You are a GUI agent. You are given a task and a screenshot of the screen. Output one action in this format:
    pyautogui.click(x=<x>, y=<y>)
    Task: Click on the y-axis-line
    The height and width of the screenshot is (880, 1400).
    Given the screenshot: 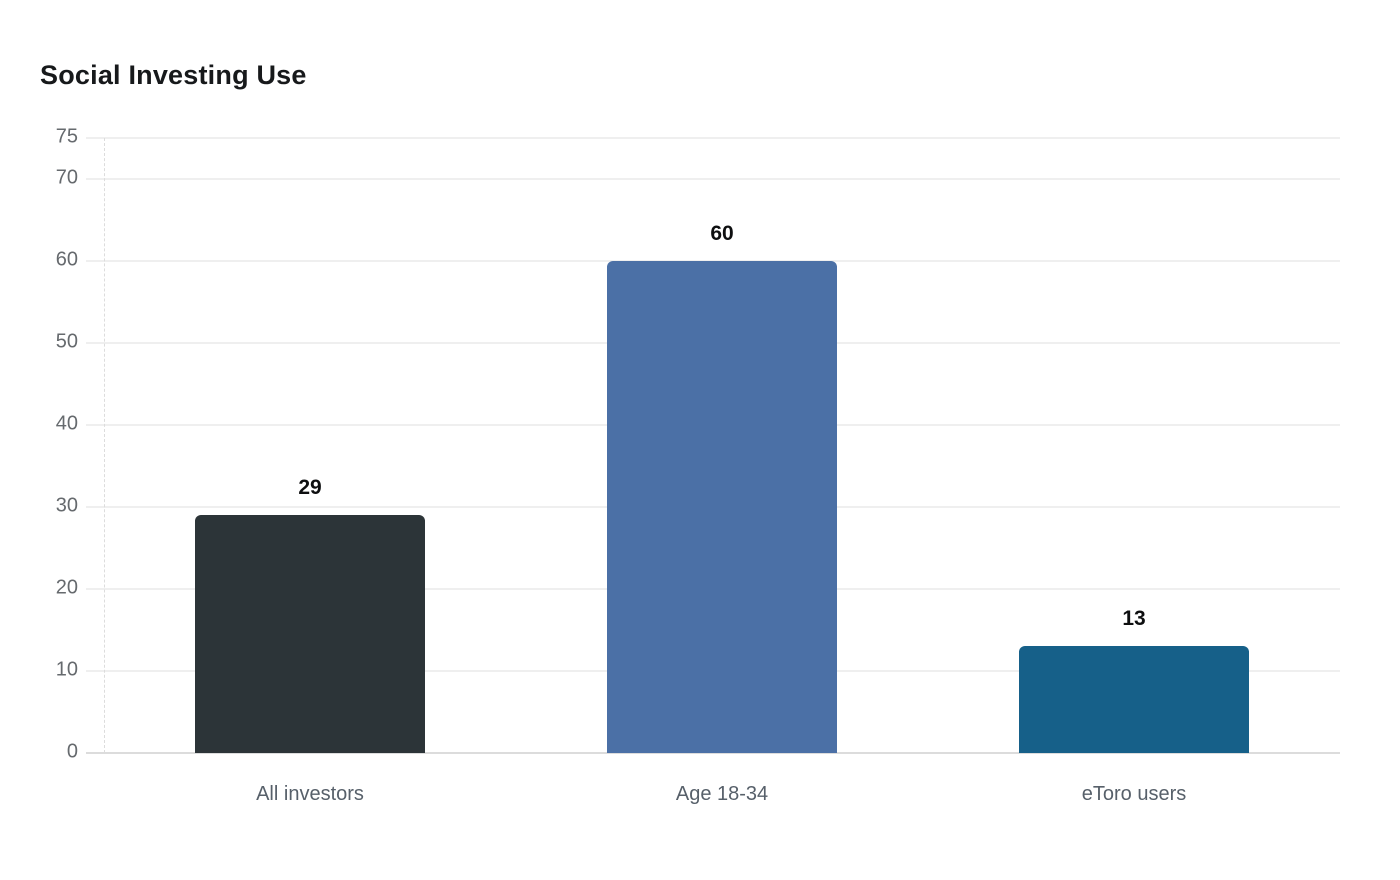 What is the action you would take?
    pyautogui.click(x=104, y=445)
    